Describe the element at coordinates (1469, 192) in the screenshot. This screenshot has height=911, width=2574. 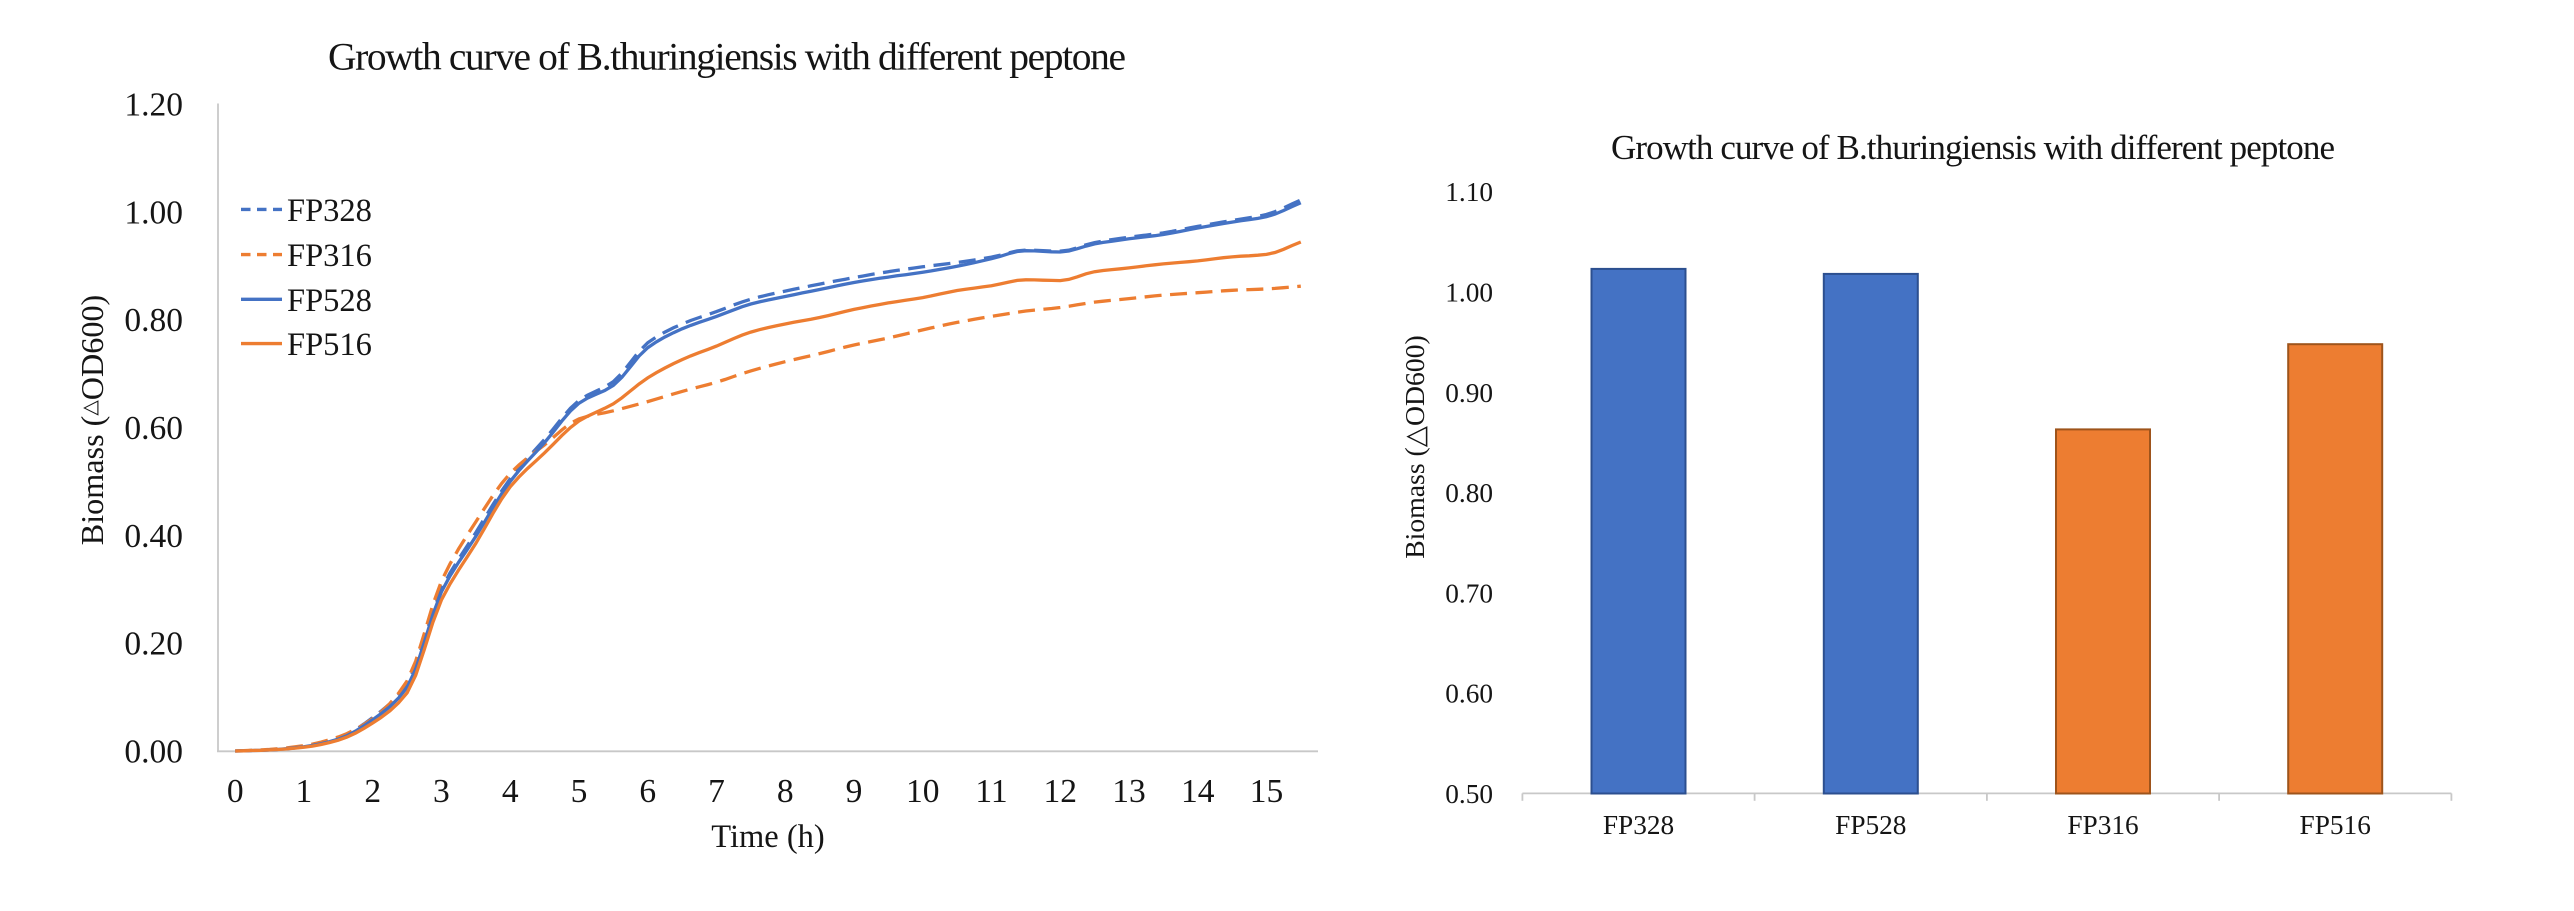
I see `svg-text: 1.10` at that location.